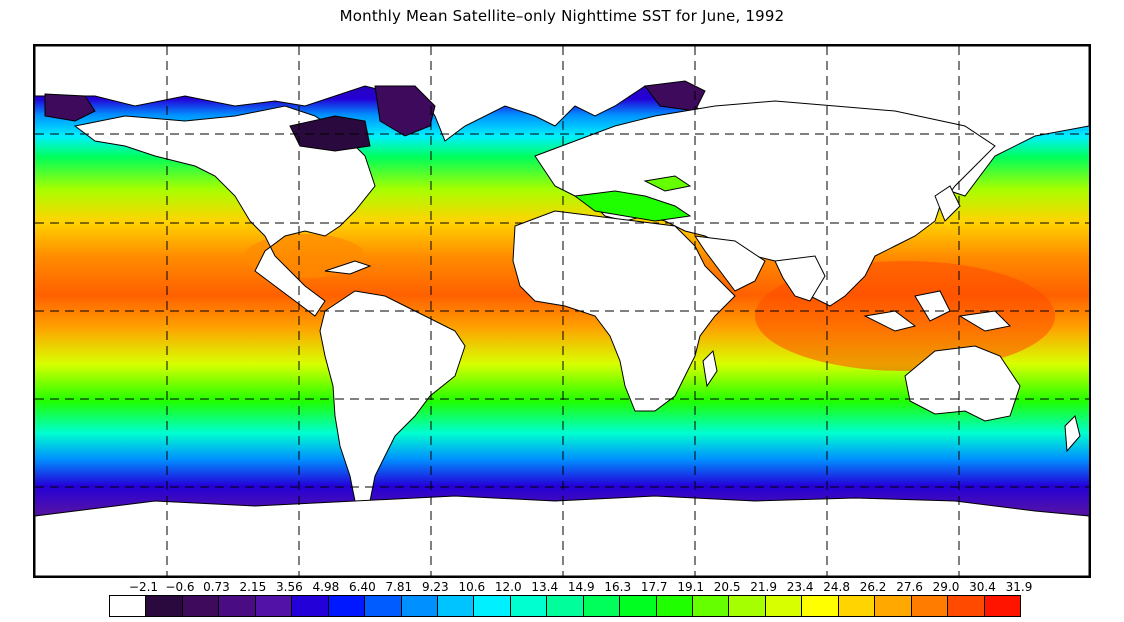 Image resolution: width=1124 pixels, height=622 pixels. What do you see at coordinates (435, 587) in the screenshot?
I see `legend-label: 9.23` at bounding box center [435, 587].